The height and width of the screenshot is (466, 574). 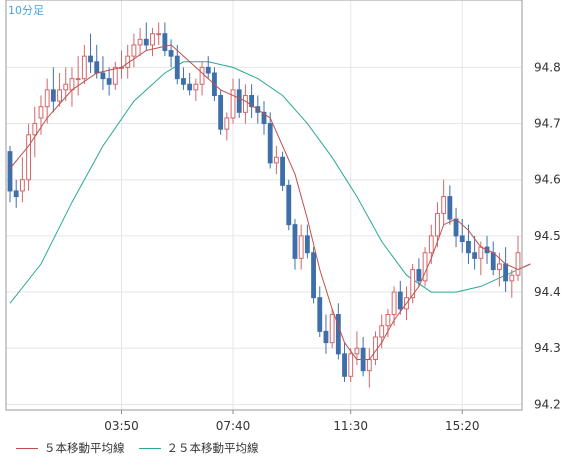 I want to click on ma25-swatch, so click(x=149, y=448).